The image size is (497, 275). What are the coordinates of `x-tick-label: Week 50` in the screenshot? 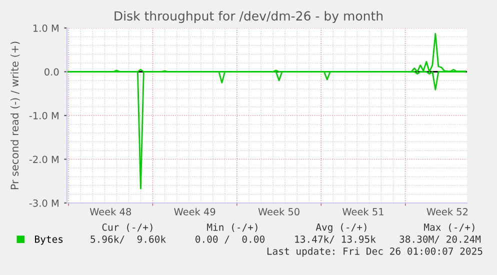 It's located at (279, 212).